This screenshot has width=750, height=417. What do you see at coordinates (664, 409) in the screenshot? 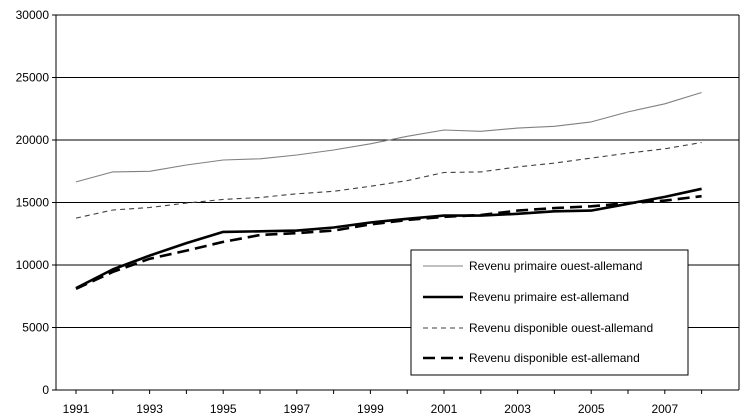
I see `x-tick-label: 2007` at bounding box center [664, 409].